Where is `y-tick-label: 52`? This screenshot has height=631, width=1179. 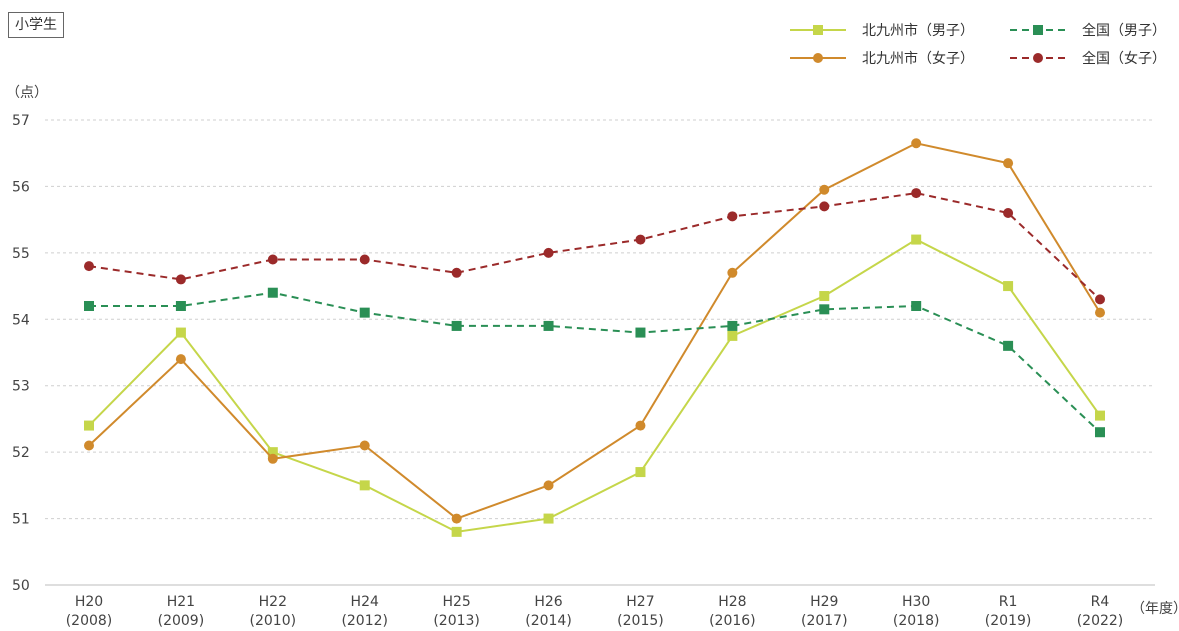
y-tick-label: 52 is located at coordinates (21, 453).